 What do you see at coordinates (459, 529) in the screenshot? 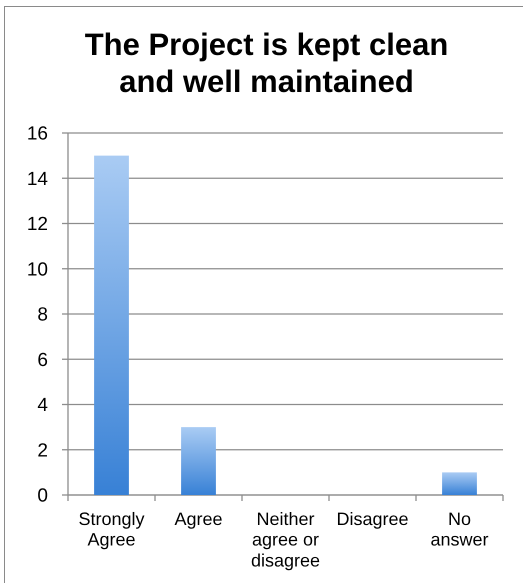
I see `x-tick-label: No answer` at bounding box center [459, 529].